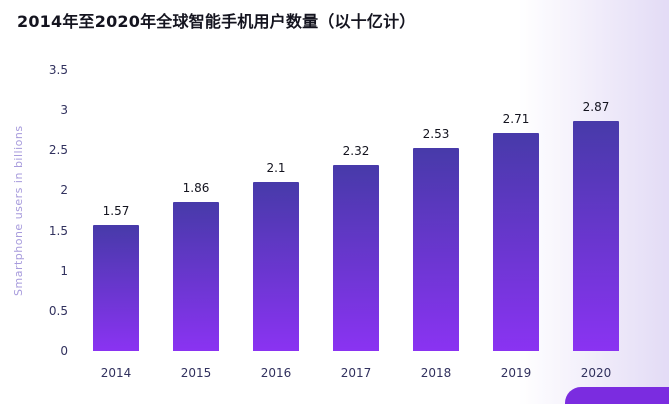 Image resolution: width=669 pixels, height=404 pixels. Describe the element at coordinates (276, 168) in the screenshot. I see `bar-value-label: 2.1` at that location.